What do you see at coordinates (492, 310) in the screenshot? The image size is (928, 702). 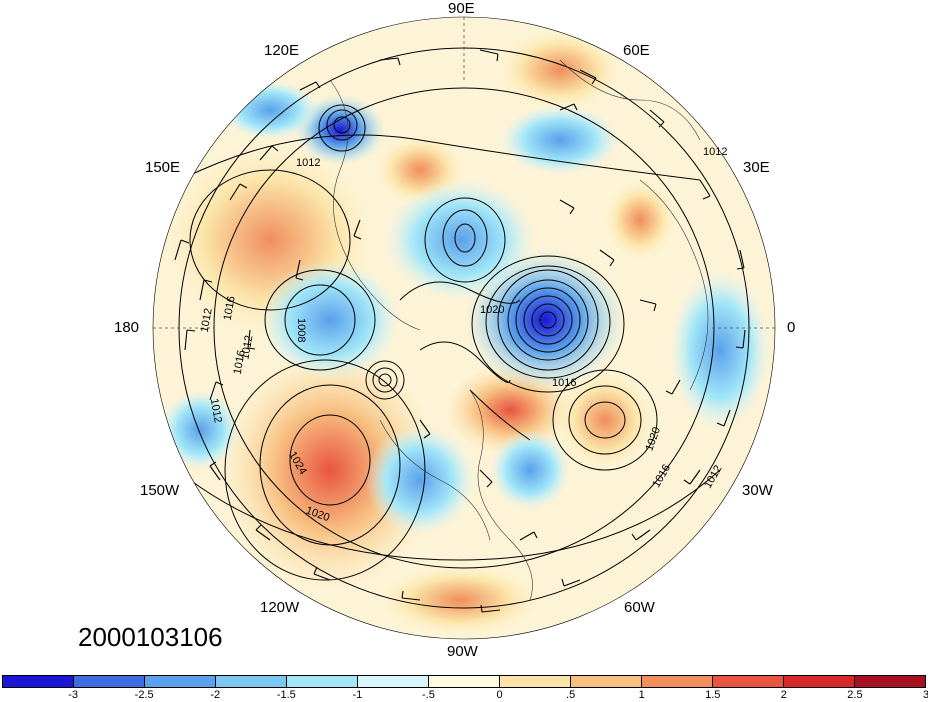 I see `contour-label: 1020` at bounding box center [492, 310].